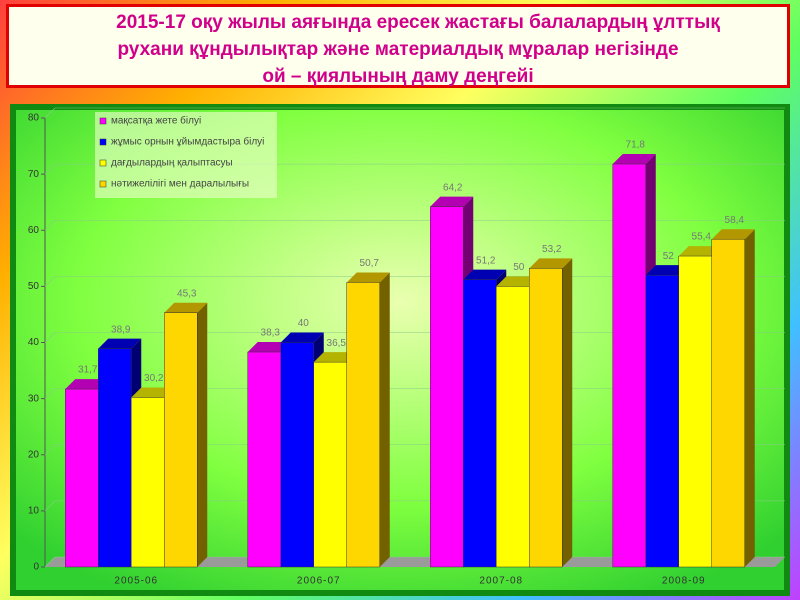 The image size is (800, 600). I want to click on data-label: 50, so click(519, 267).